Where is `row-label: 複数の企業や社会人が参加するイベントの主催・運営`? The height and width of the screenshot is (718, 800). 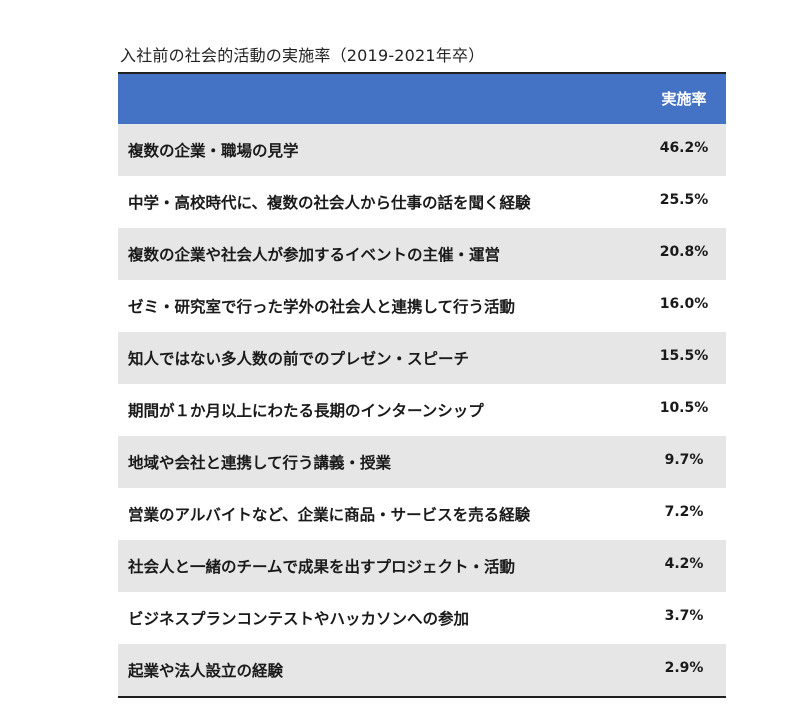 row-label: 複数の企業や社会人が参加するイベントの主催・運営 is located at coordinates (314, 255).